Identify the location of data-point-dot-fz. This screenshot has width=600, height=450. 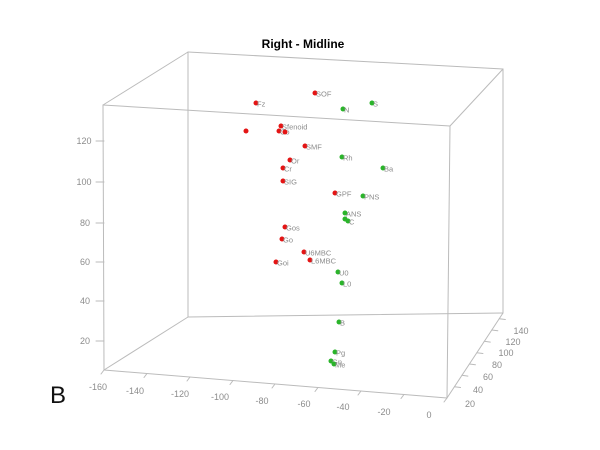
(256, 103).